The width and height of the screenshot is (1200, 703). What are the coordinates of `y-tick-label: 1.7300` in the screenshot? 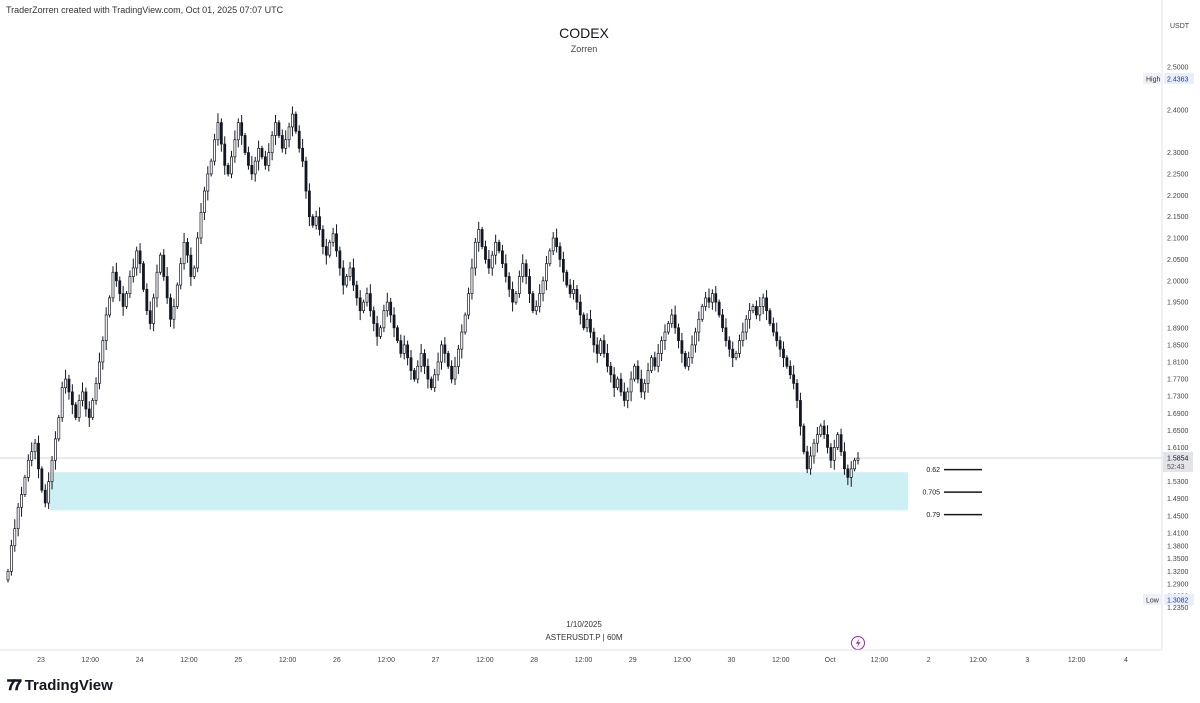 It's located at (1178, 397).